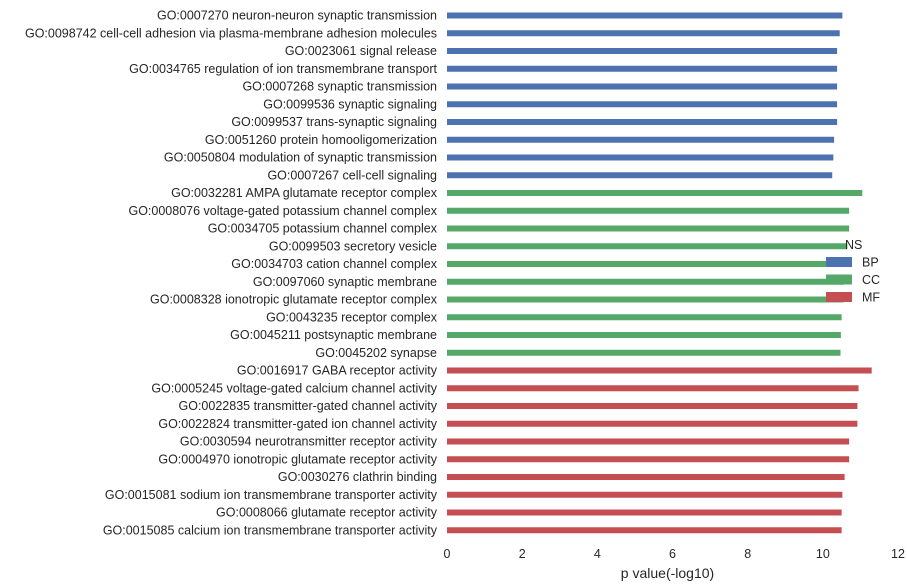 This screenshot has width=907, height=587. I want to click on category-label: GO:0099536 synaptic signaling, so click(350, 104).